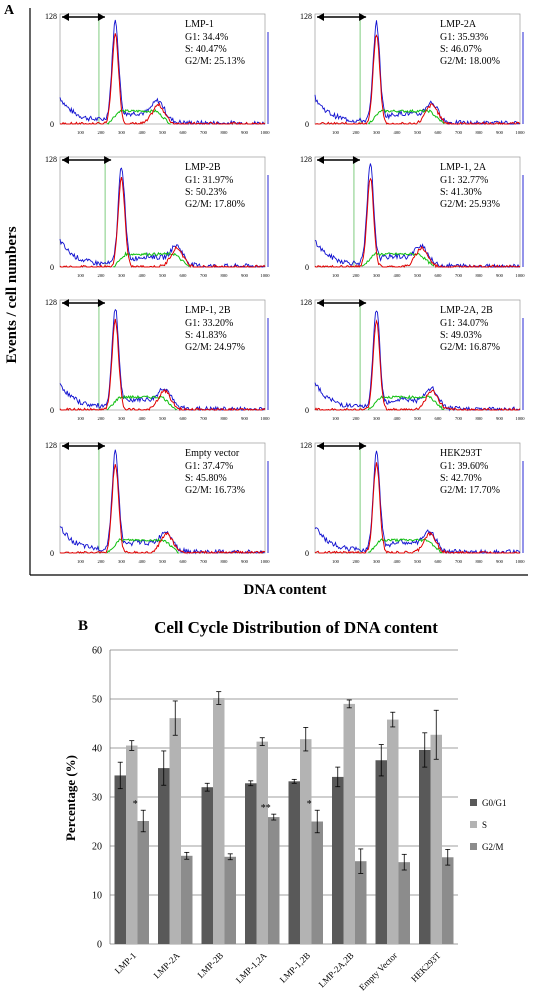 This screenshot has width=543, height=1000. Describe the element at coordinates (162, 217) in the screenshot. I see `events-trace` at that location.